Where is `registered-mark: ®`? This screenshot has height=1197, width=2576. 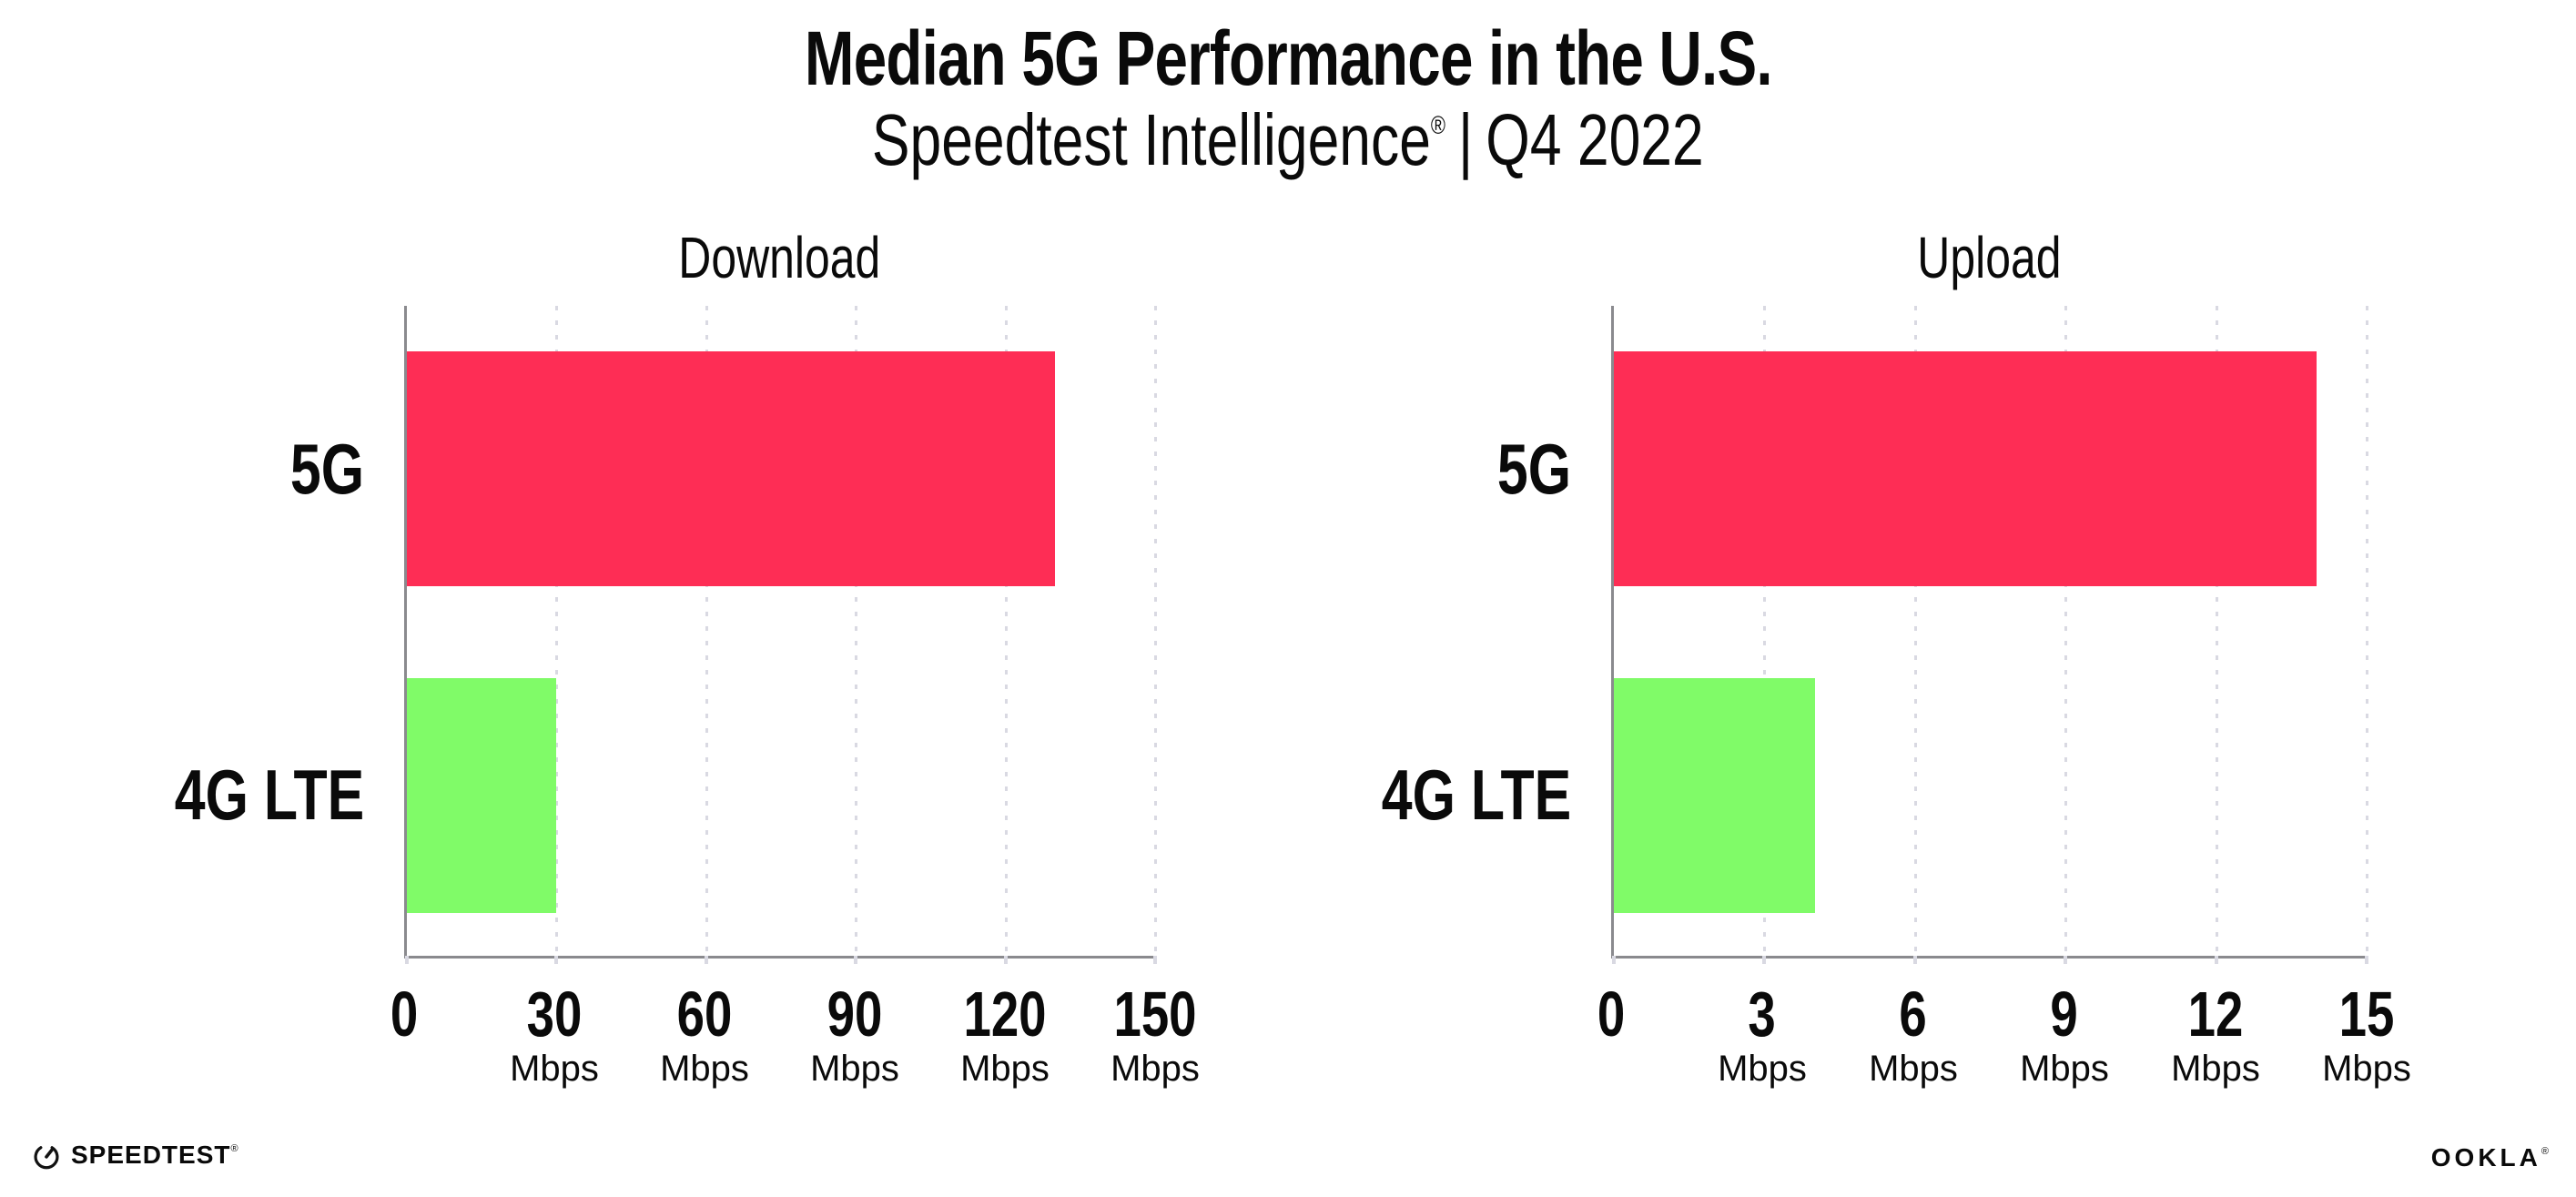 registered-mark: ® is located at coordinates (1438, 125).